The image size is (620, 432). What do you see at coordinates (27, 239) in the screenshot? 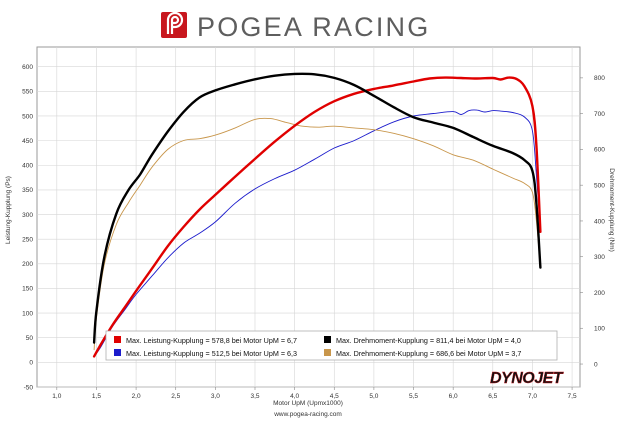
I see `y-left-tick-label: 250` at bounding box center [27, 239].